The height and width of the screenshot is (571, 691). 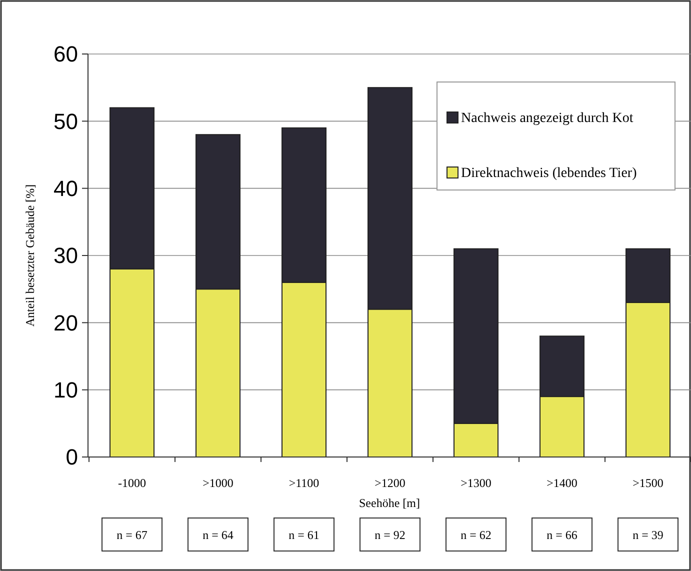 What do you see at coordinates (132, 483) in the screenshot?
I see `x-tick-label: -1000` at bounding box center [132, 483].